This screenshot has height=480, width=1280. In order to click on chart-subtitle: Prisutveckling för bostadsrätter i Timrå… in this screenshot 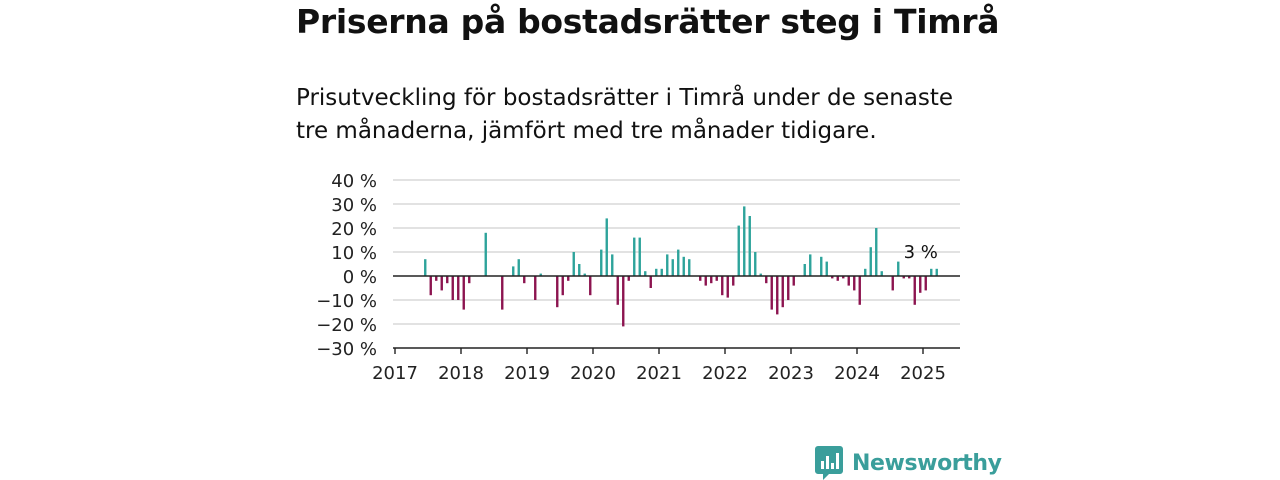, I will do `click(646, 115)`.